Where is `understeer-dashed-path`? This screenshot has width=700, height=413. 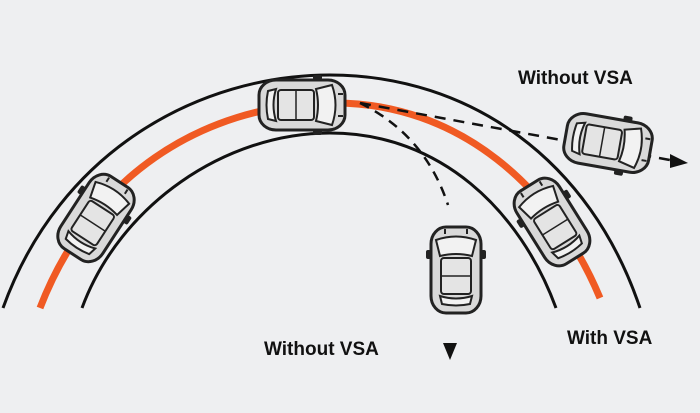
understeer-dashed-path is located at coordinates (515, 131).